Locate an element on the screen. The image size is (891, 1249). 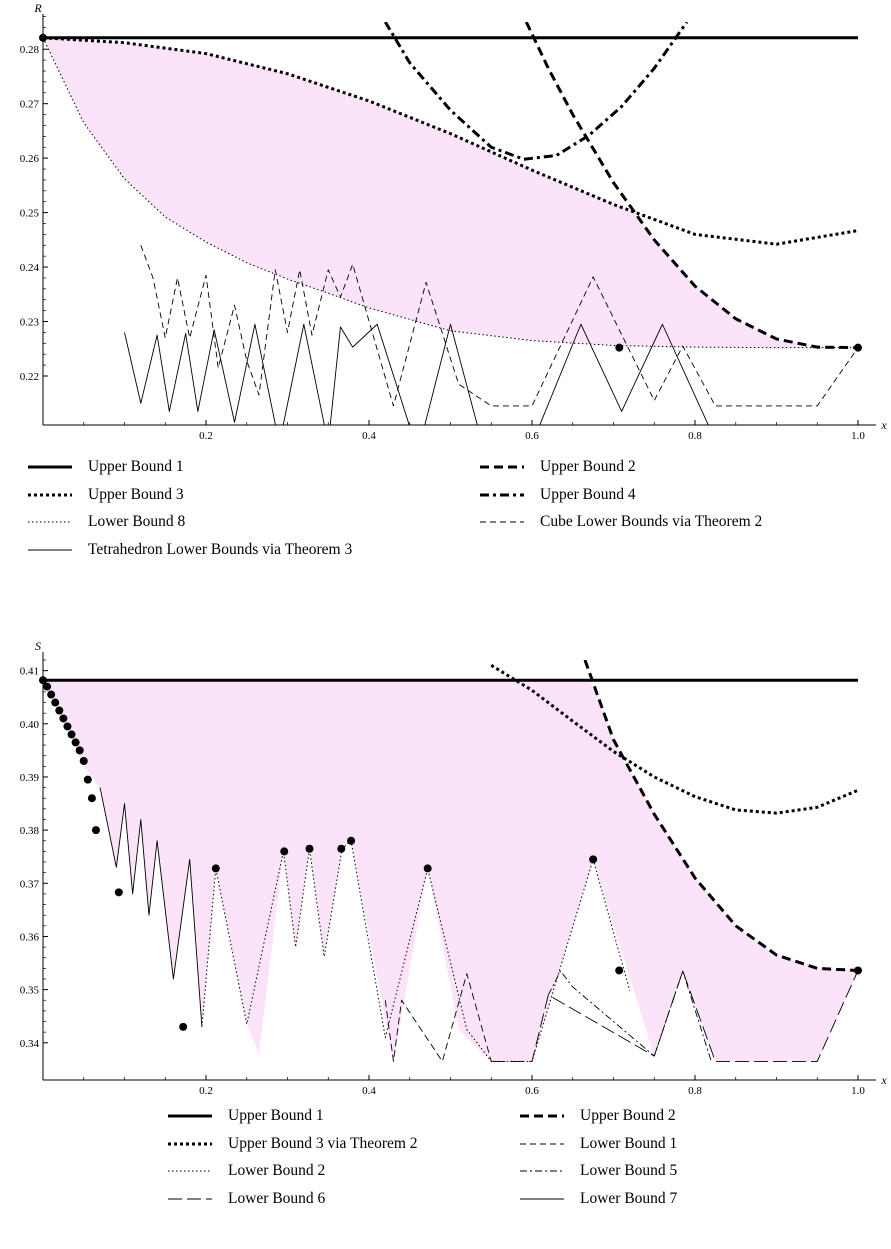
legend-label: Tetrahedron Lower Bounds via Theorem 3 is located at coordinates (220, 549).